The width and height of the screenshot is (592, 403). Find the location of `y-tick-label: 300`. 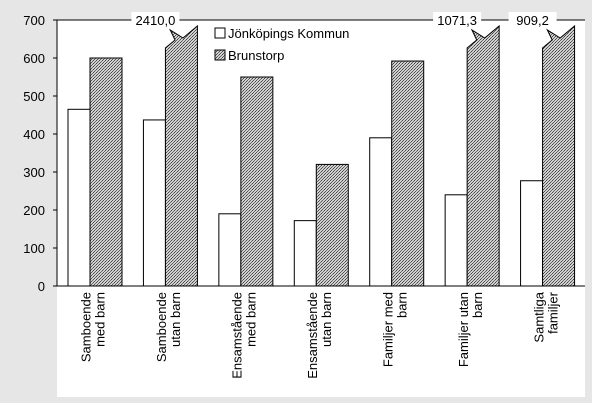

y-tick-label: 300 is located at coordinates (34, 172).